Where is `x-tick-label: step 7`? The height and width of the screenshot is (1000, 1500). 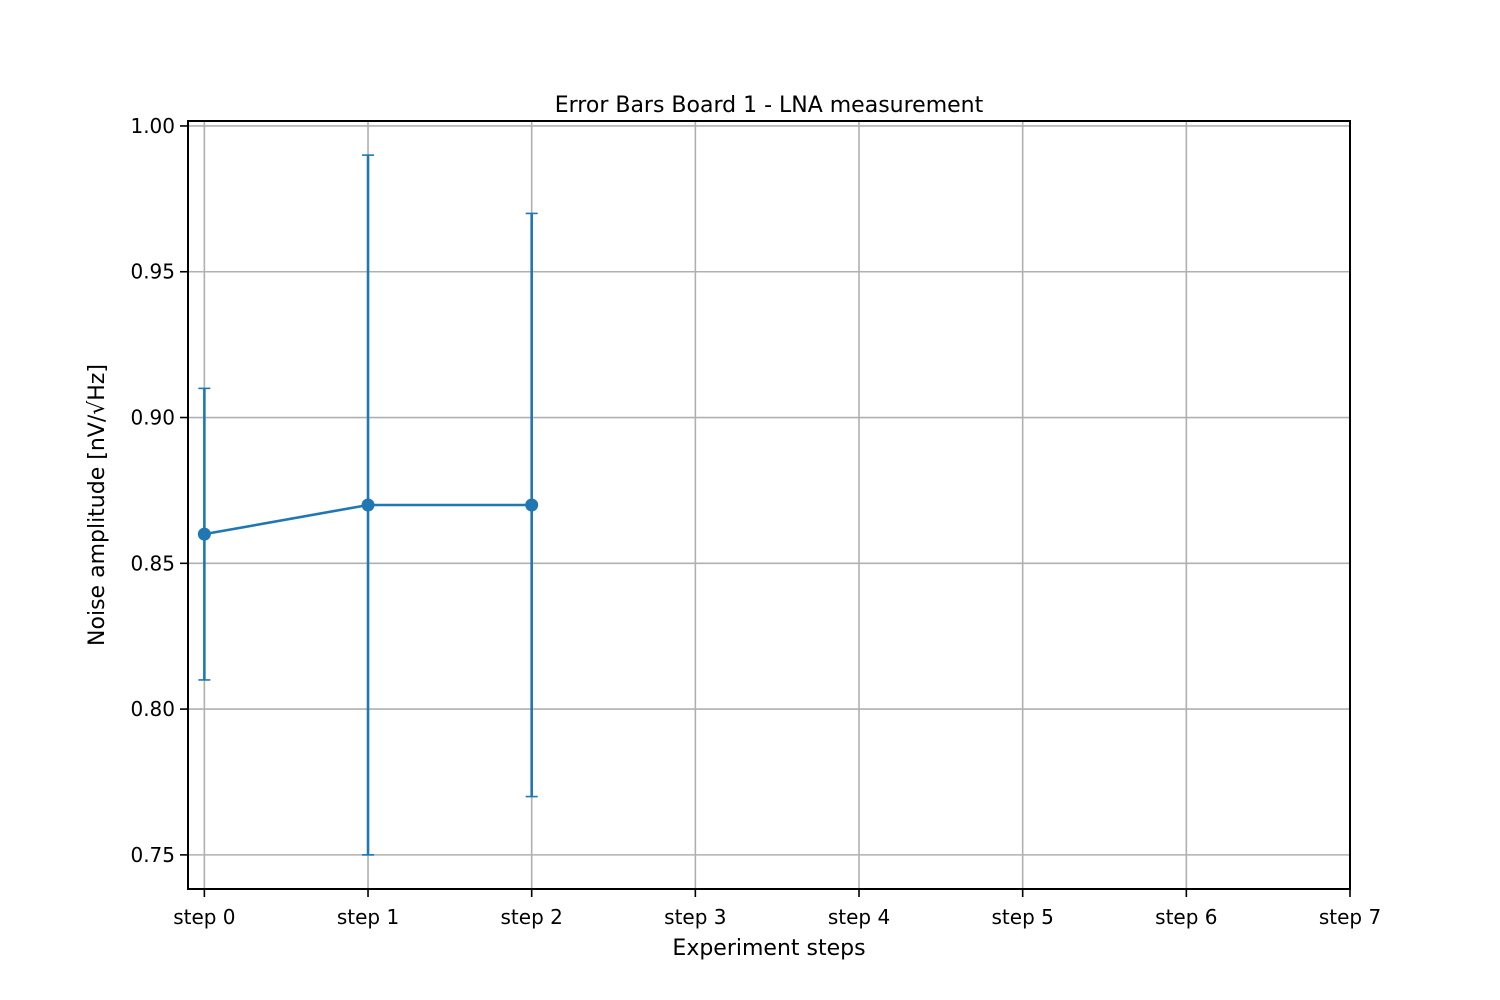 x-tick-label: step 7 is located at coordinates (1350, 917).